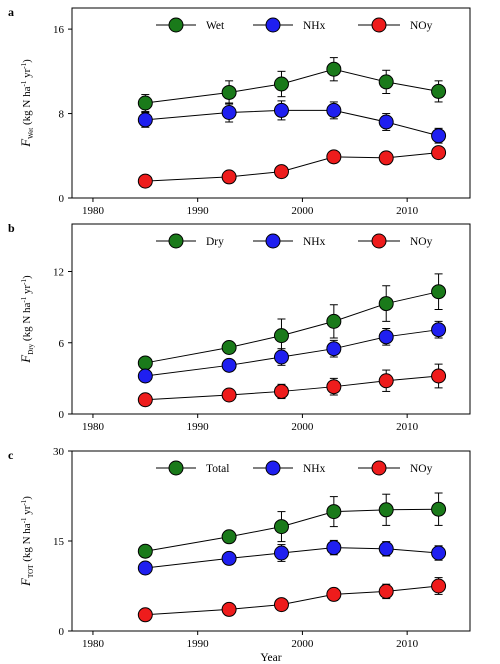 Image resolution: width=500 pixels, height=664 pixels. What do you see at coordinates (190, 25) in the screenshot?
I see `legend-entry: Wet` at bounding box center [190, 25].